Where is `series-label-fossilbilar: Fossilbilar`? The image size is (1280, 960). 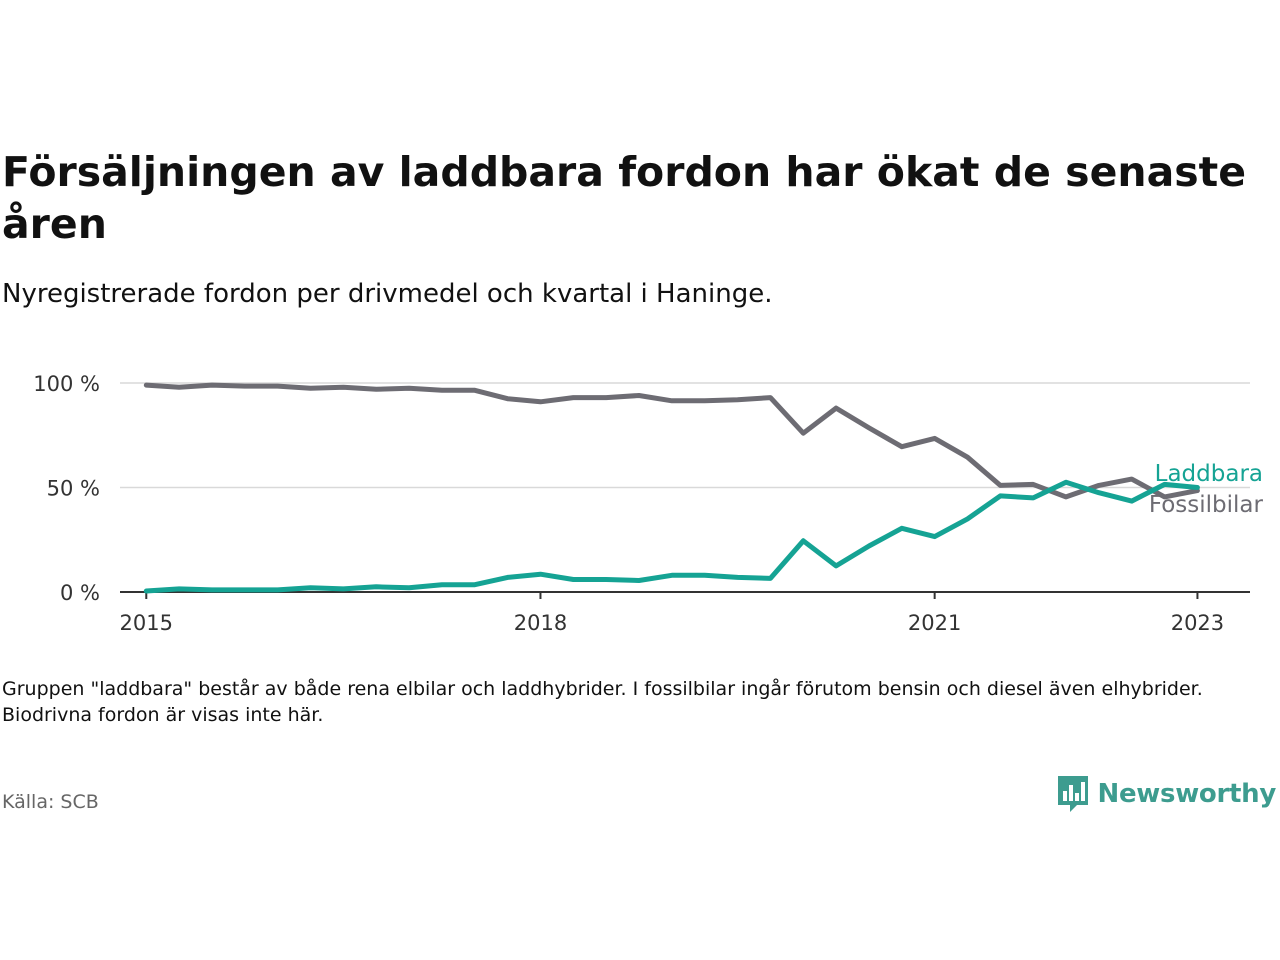 series-label-fossilbilar: Fossilbilar is located at coordinates (1206, 505).